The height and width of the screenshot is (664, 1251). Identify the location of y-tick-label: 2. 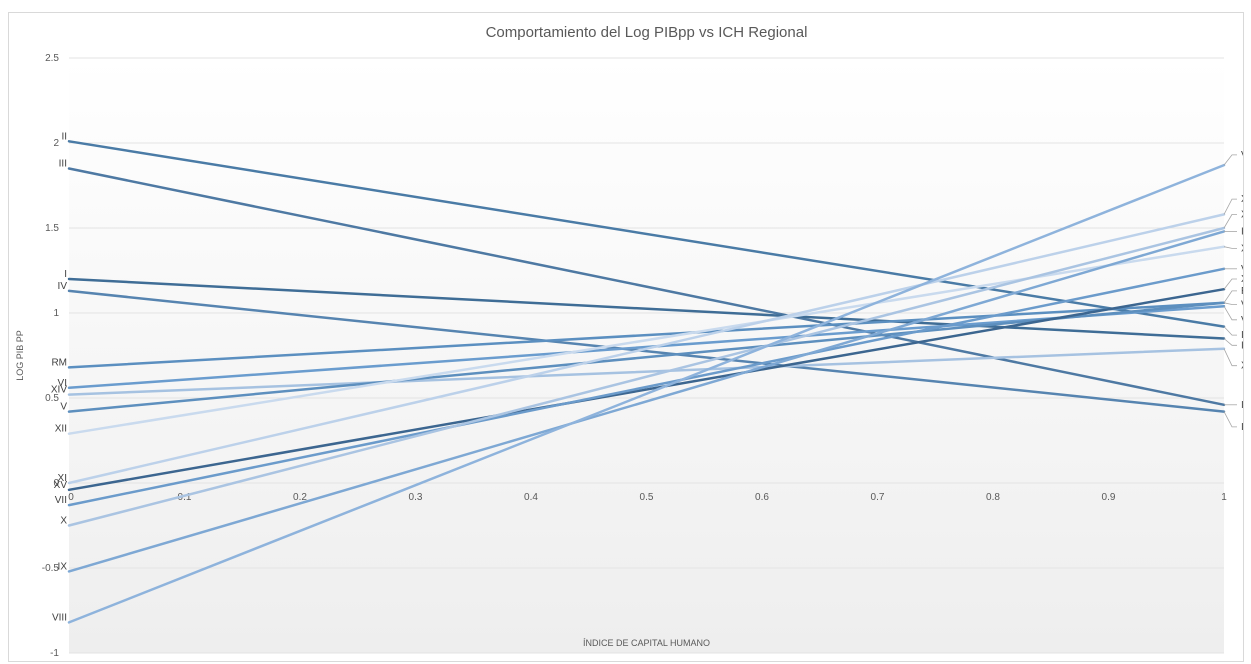
(56, 143).